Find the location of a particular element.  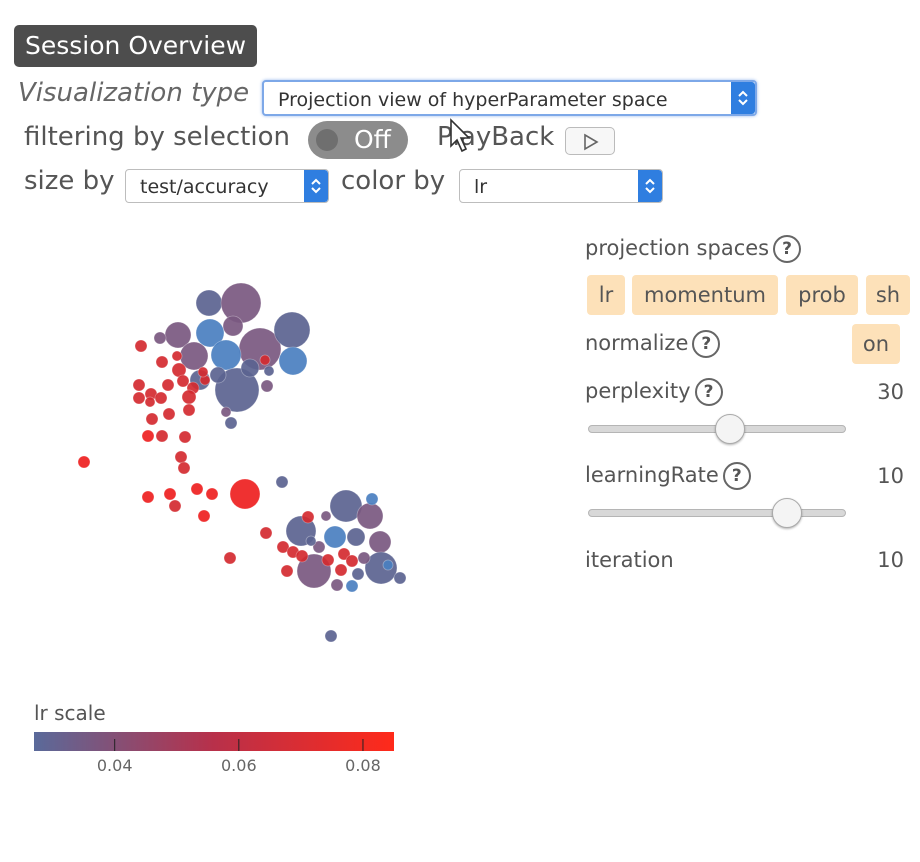

perplexity-label: perplexity? is located at coordinates (654, 392).